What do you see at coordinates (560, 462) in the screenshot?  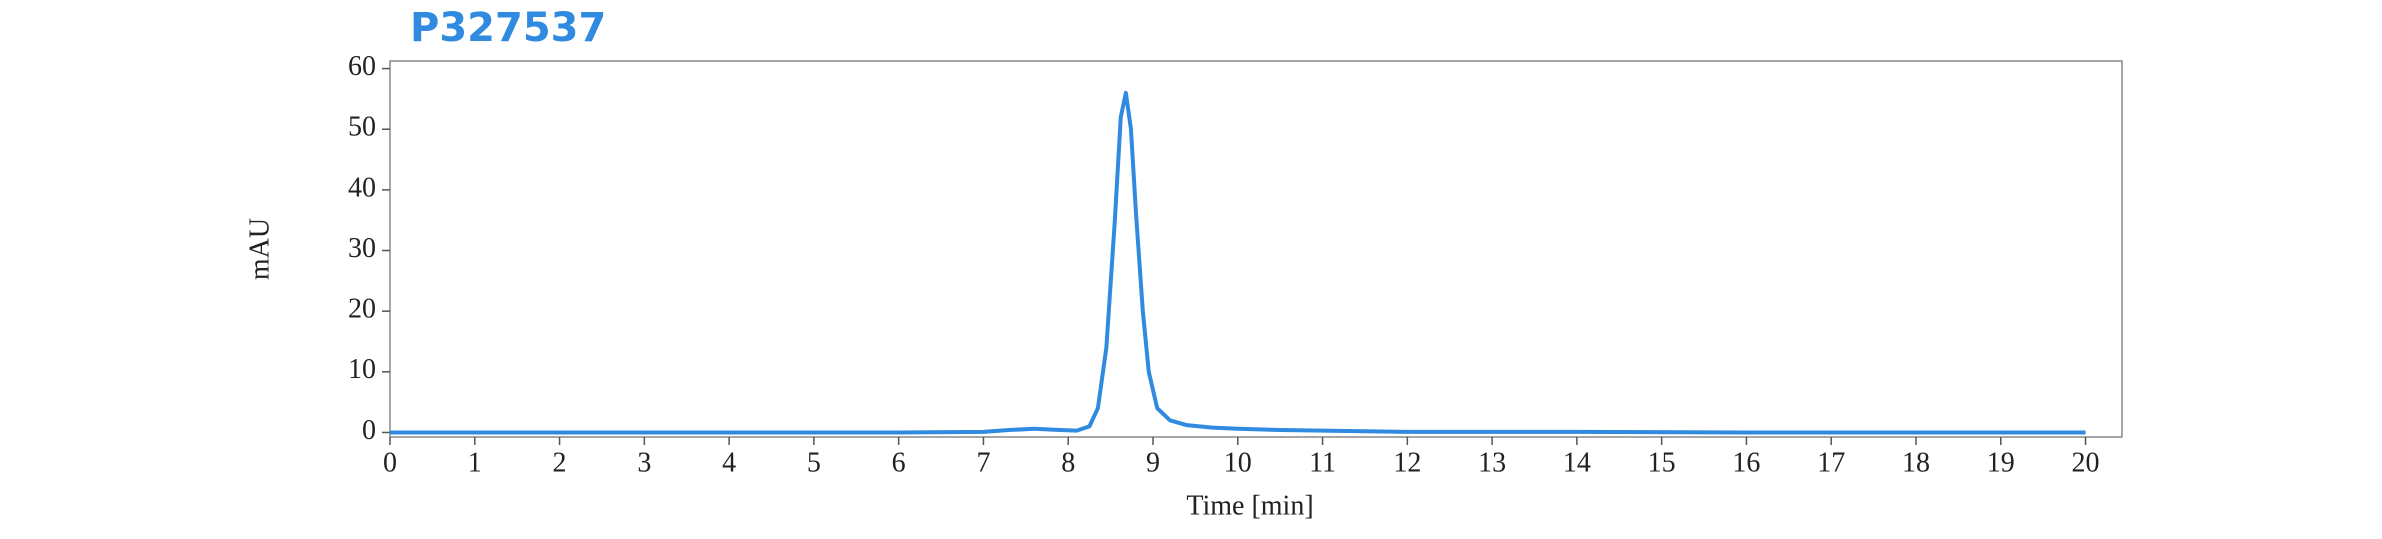 I see `x-tick-label: 2` at bounding box center [560, 462].